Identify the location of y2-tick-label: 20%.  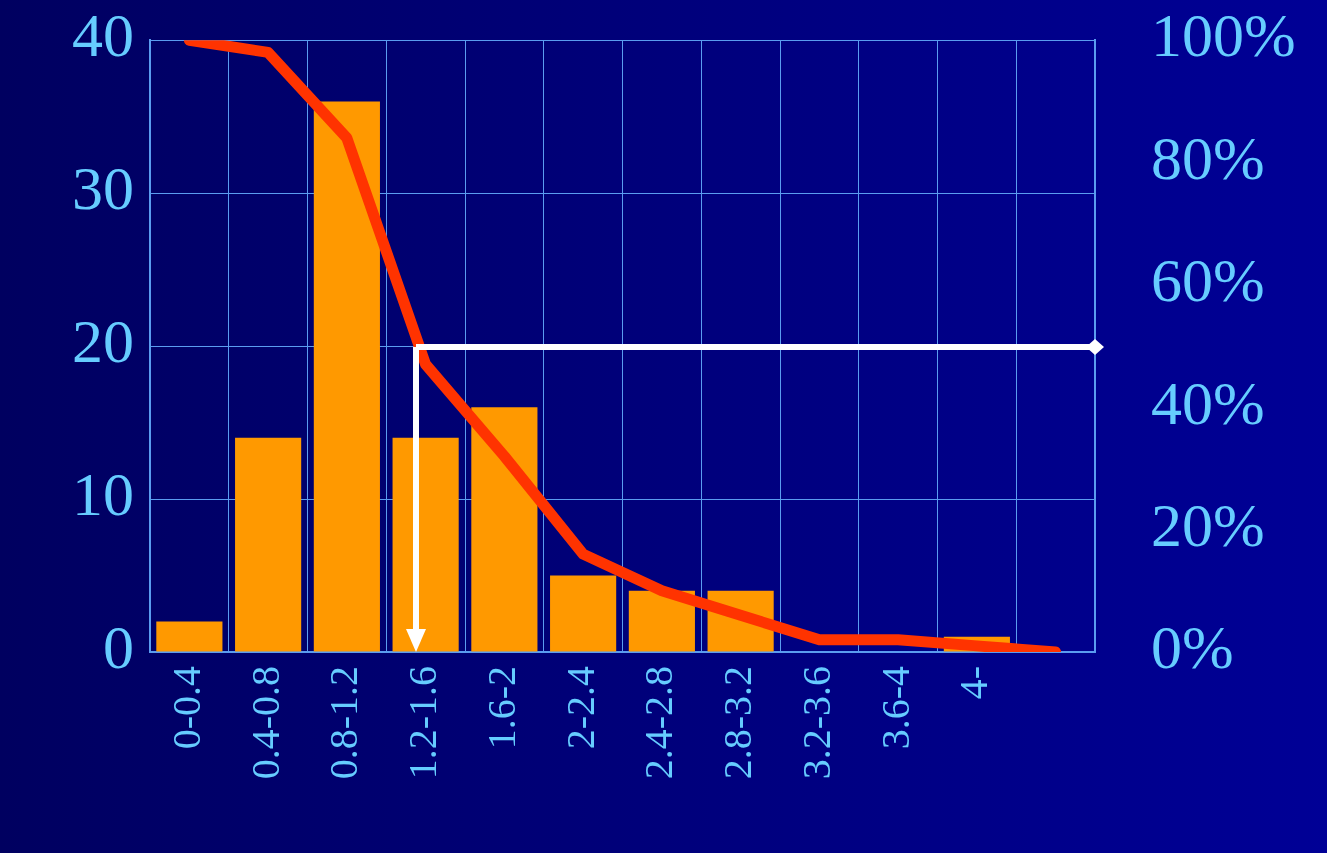
(1208, 524).